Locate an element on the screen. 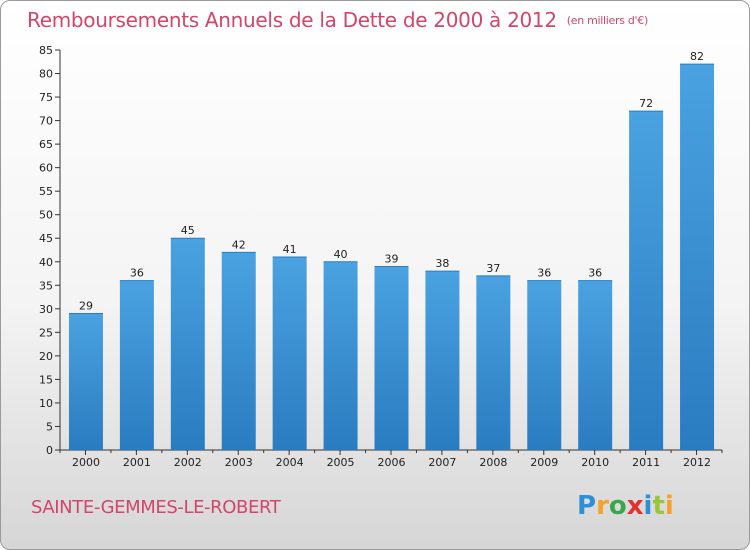  x-tick-label: 2008 is located at coordinates (493, 462).